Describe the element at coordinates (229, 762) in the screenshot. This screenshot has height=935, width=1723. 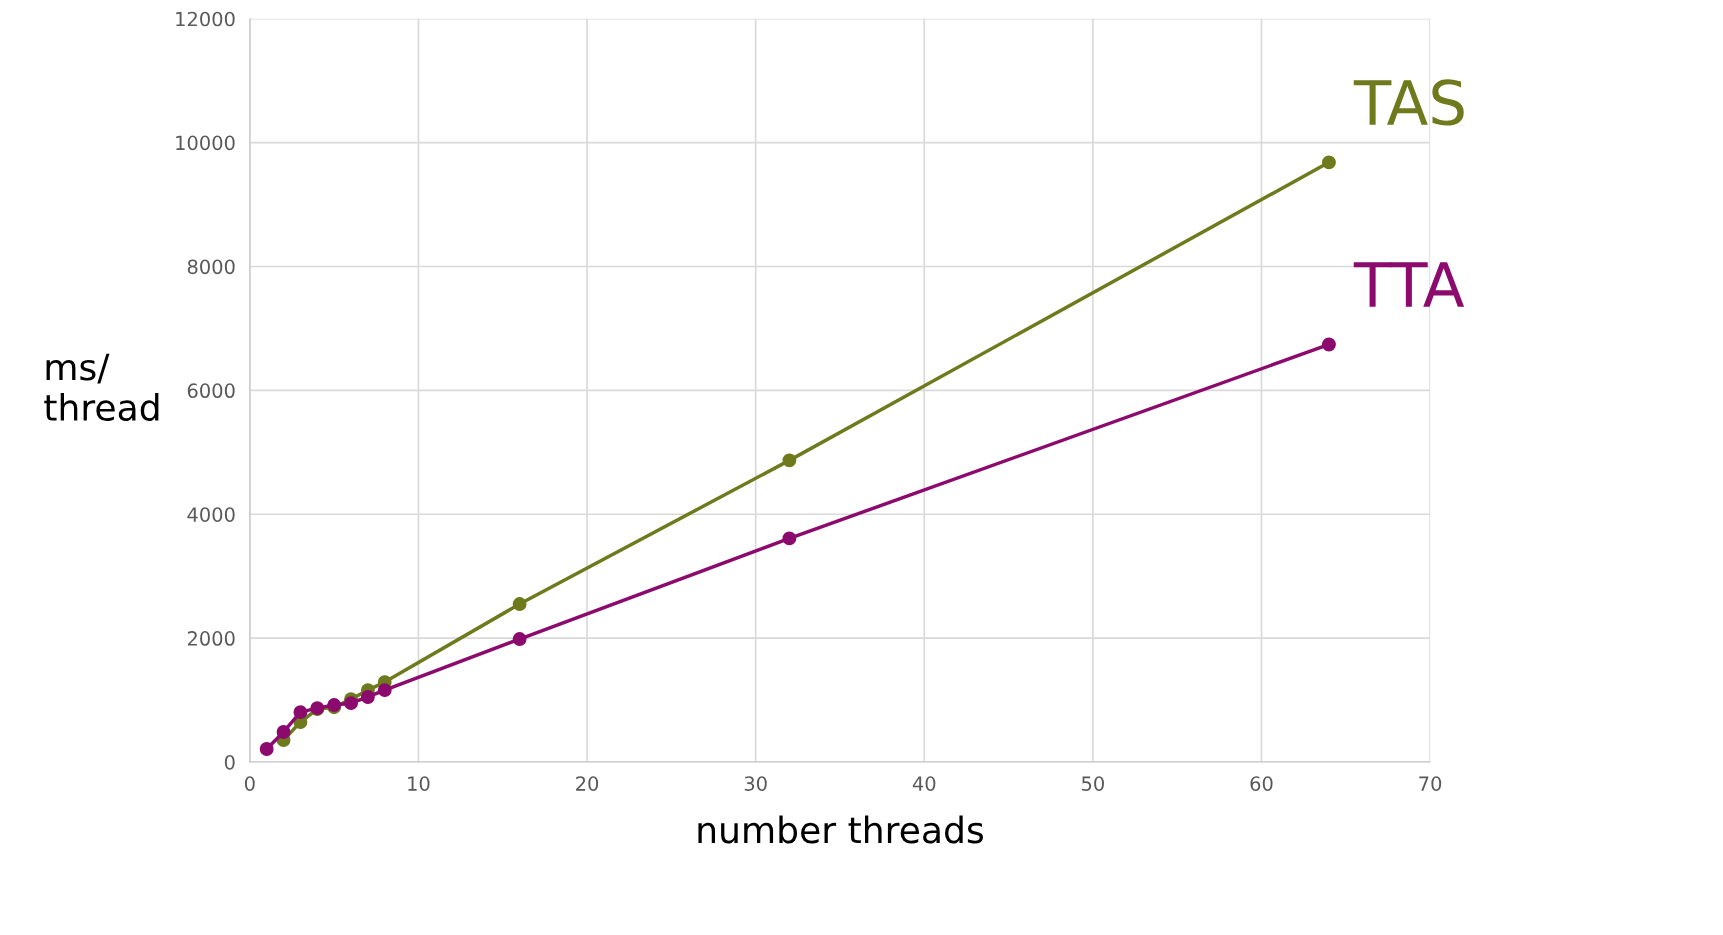
I see `y-tick-label: 0` at that location.